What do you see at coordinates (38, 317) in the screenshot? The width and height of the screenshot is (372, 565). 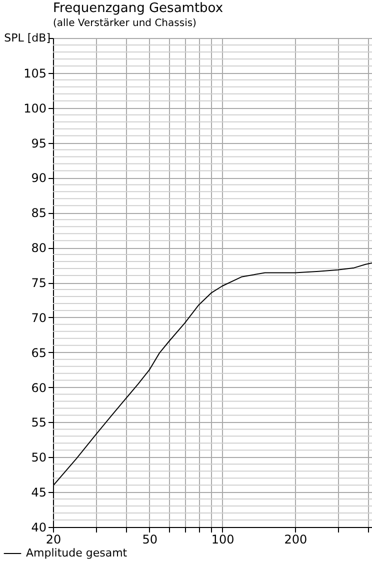 I see `y-tick-label: 70` at bounding box center [38, 317].